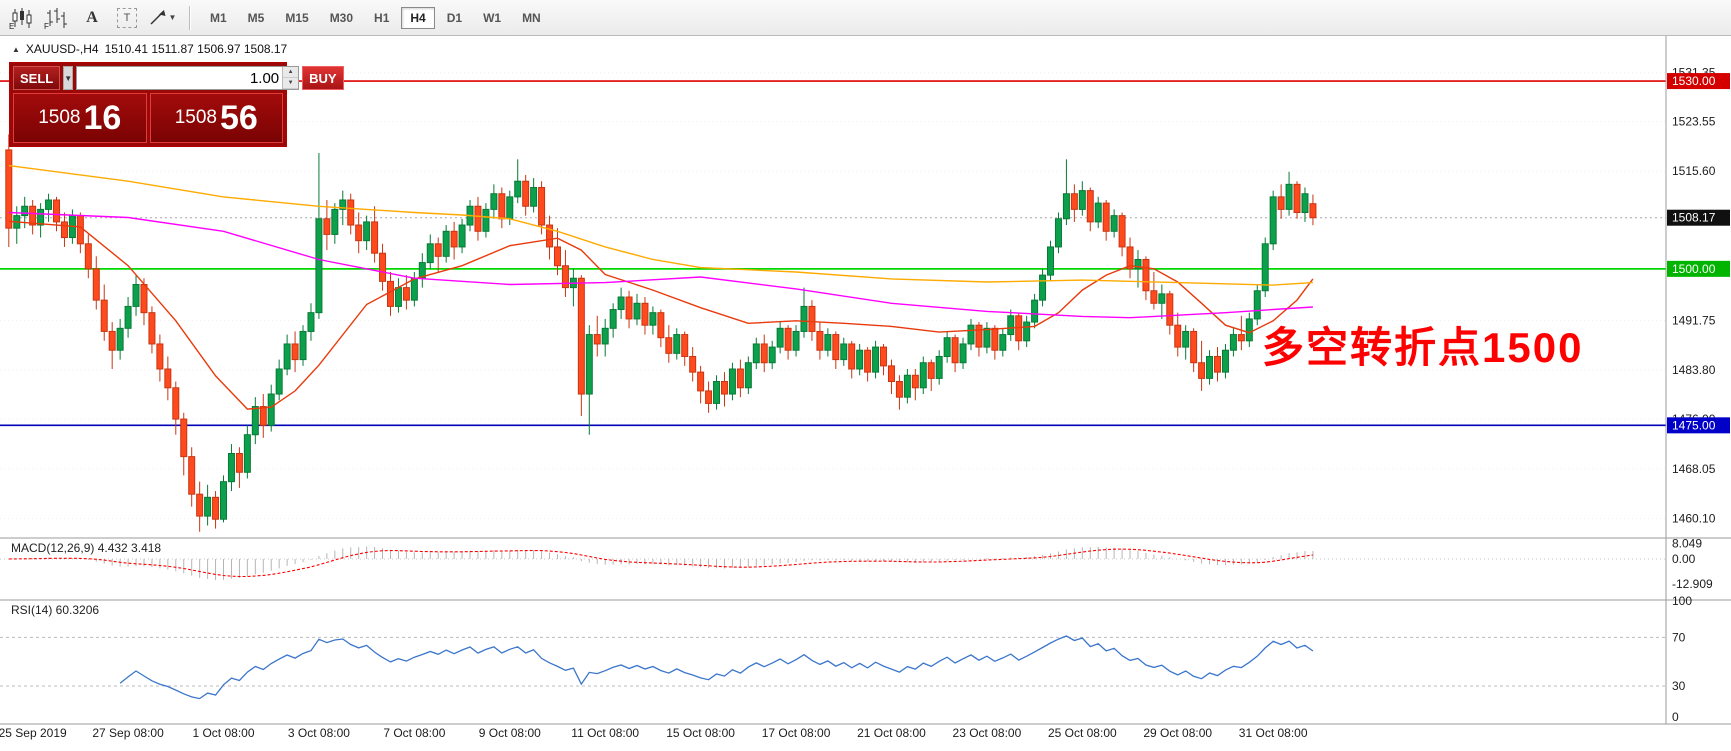 This screenshot has height=751, width=1731. I want to click on svg-text: -12.909, so click(1692, 584).